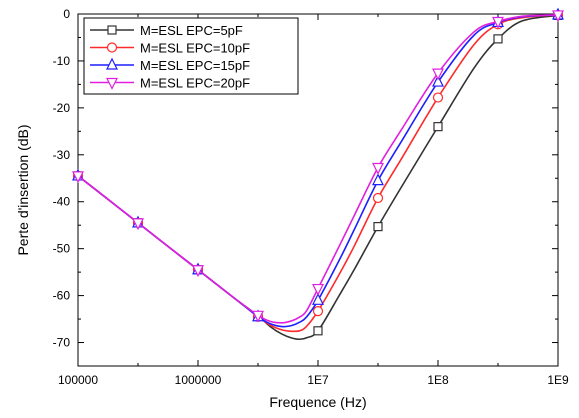 The image size is (579, 418). I want to click on legend-label: M=ESL EPC=15pF, so click(195, 65).